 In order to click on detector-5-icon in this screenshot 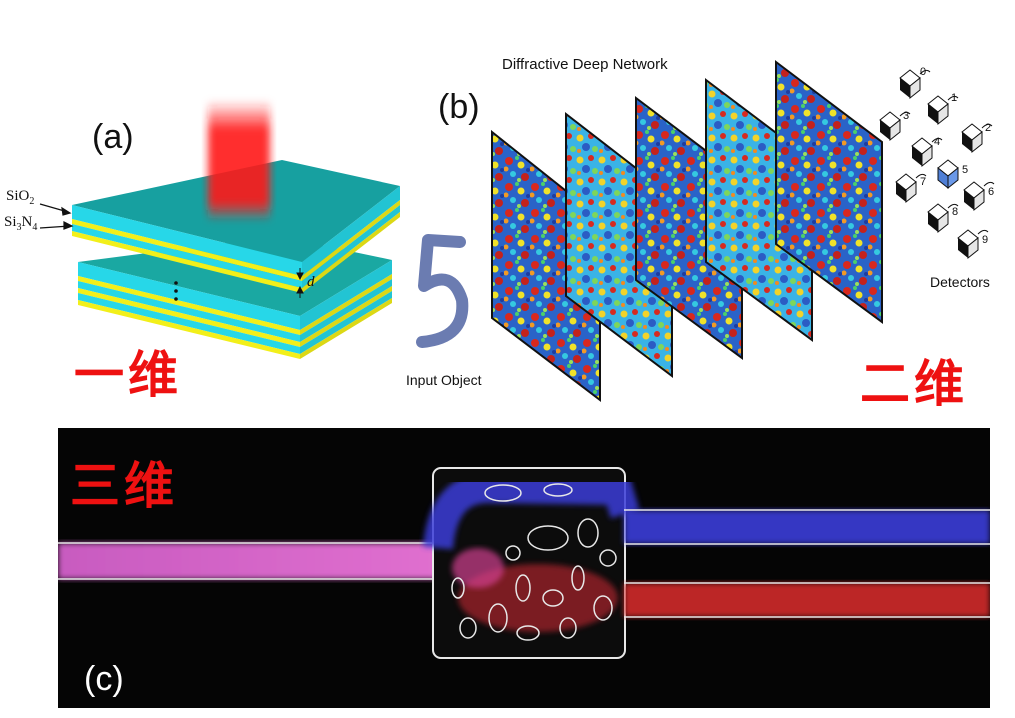, I will do `click(948, 174)`.